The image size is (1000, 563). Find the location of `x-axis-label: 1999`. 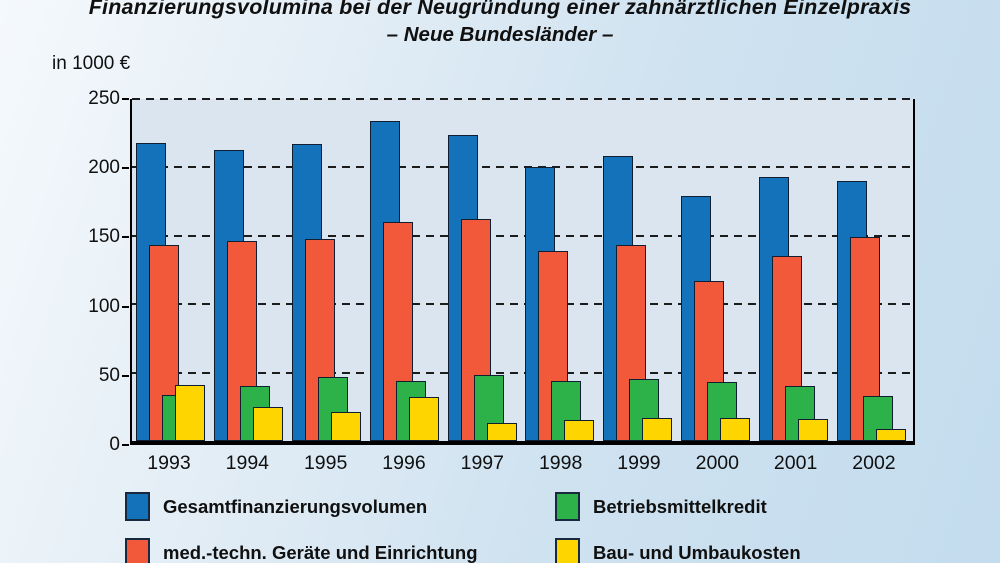

x-axis-label: 1999 is located at coordinates (639, 463).